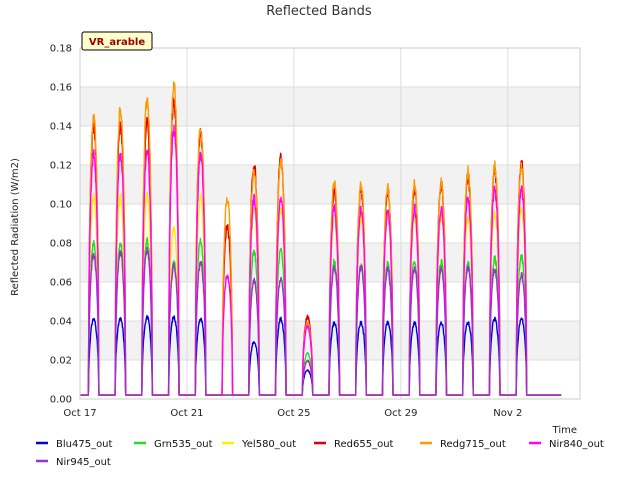 Image resolution: width=640 pixels, height=480 pixels. I want to click on y-tick-label: 0.16, so click(61, 88).